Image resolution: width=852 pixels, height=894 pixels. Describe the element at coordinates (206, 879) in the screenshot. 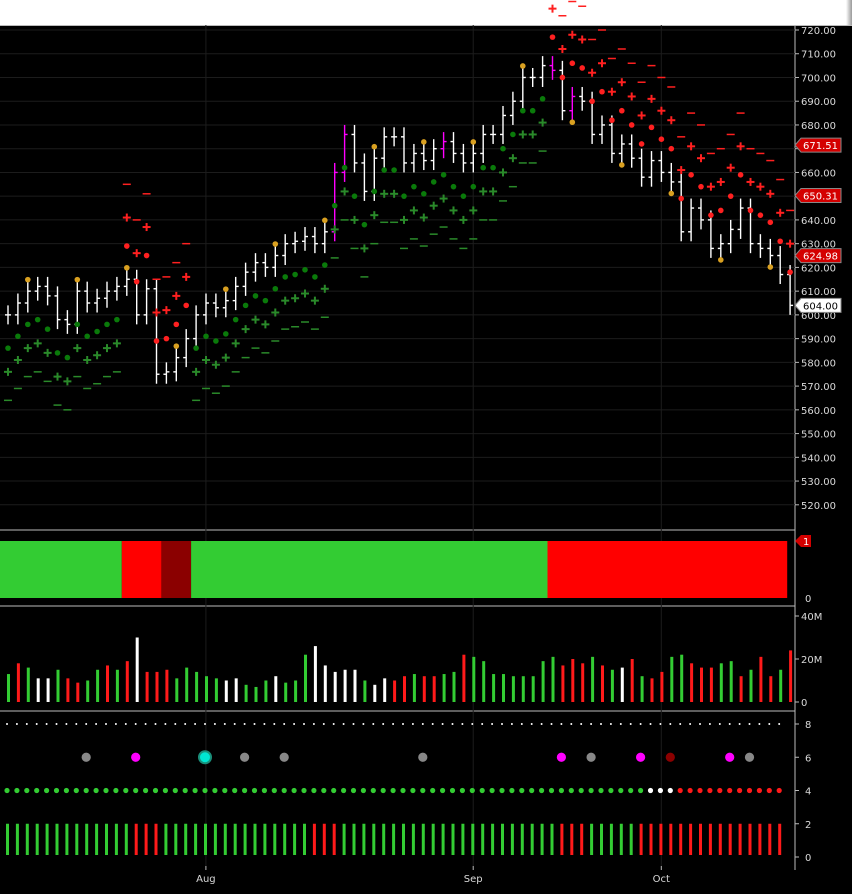

I see `x-tick-label: Aug` at that location.